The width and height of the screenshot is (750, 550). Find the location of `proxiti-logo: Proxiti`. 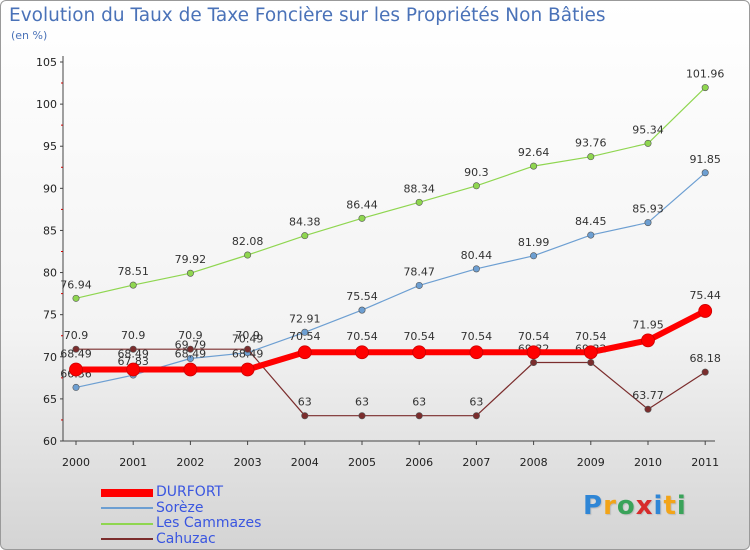

proxiti-logo: Proxiti is located at coordinates (635, 506).